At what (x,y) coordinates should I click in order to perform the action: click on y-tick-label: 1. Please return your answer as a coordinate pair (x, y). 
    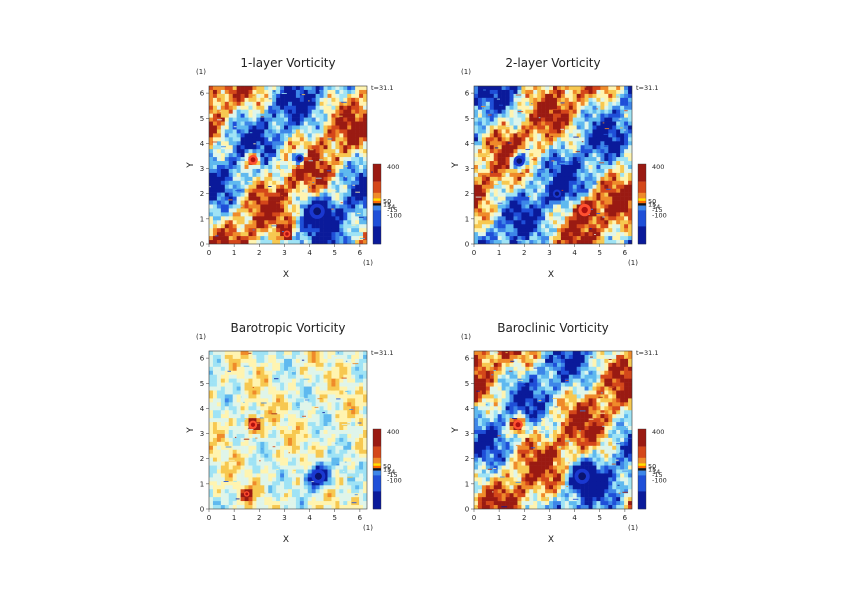
    Looking at the image, I should click on (202, 219).